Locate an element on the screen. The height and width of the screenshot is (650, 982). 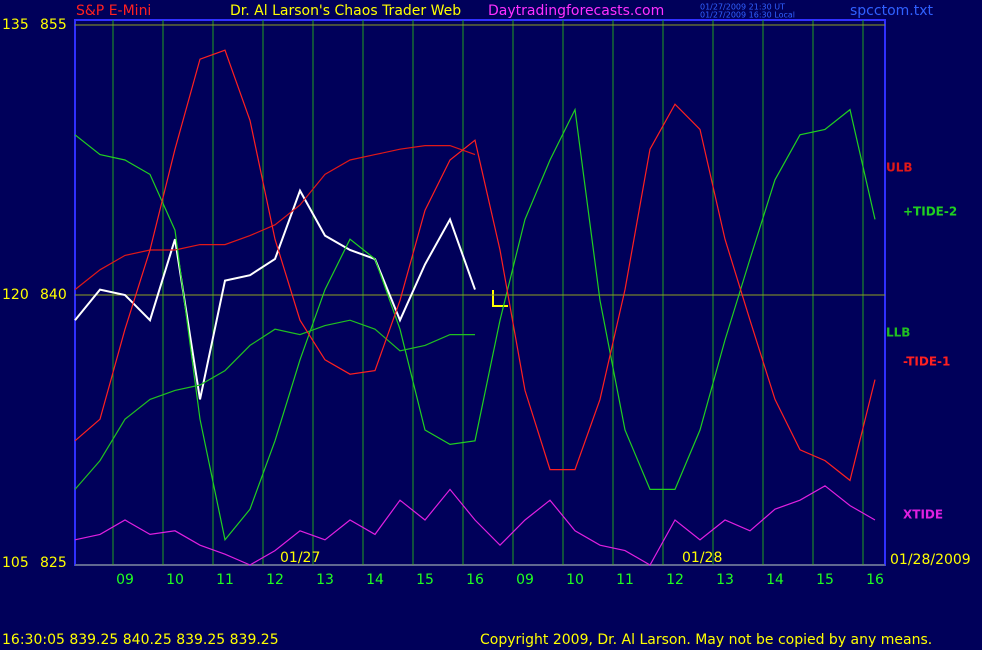
date-annotation: 01/28 is located at coordinates (702, 558).